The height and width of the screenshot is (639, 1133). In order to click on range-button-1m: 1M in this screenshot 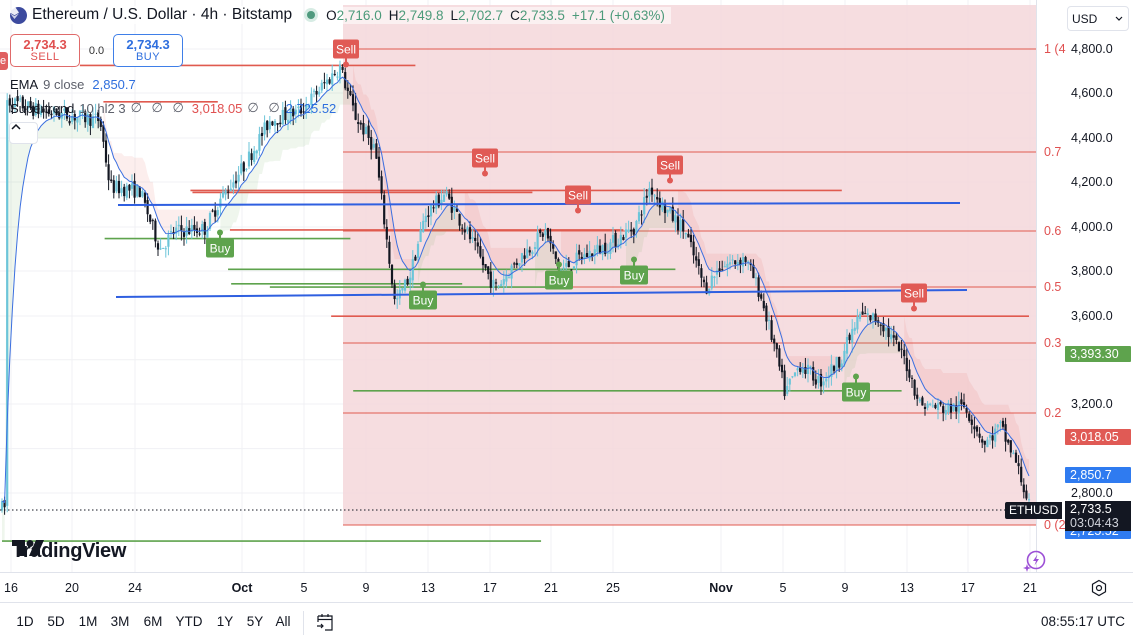, I will do `click(88, 621)`.